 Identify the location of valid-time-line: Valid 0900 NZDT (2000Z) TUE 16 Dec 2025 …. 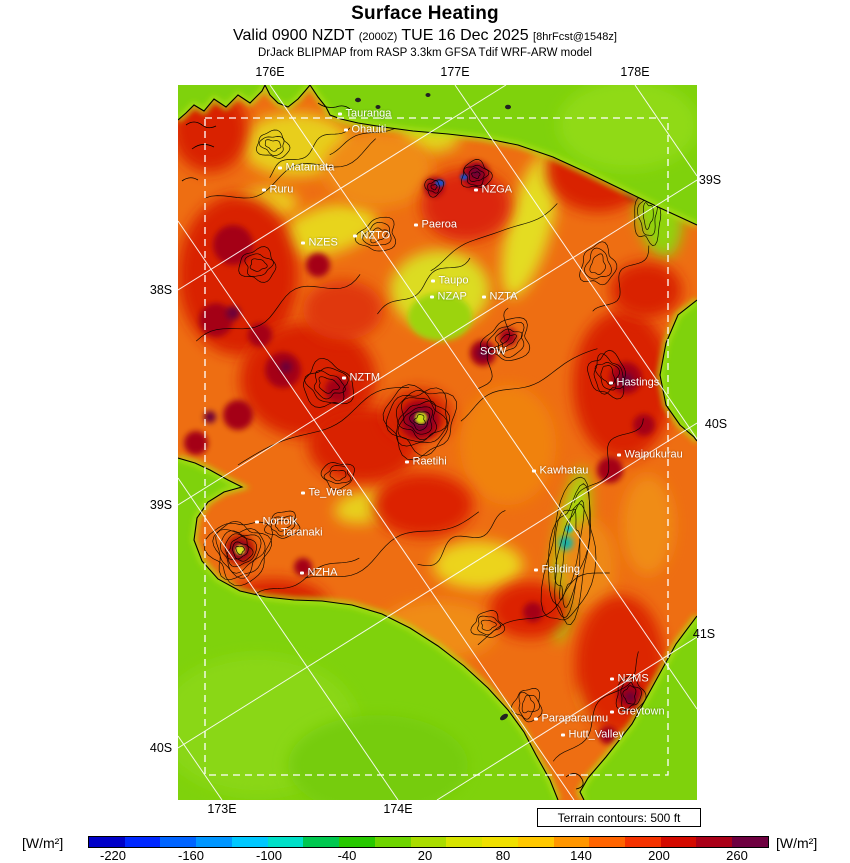
(425, 36).